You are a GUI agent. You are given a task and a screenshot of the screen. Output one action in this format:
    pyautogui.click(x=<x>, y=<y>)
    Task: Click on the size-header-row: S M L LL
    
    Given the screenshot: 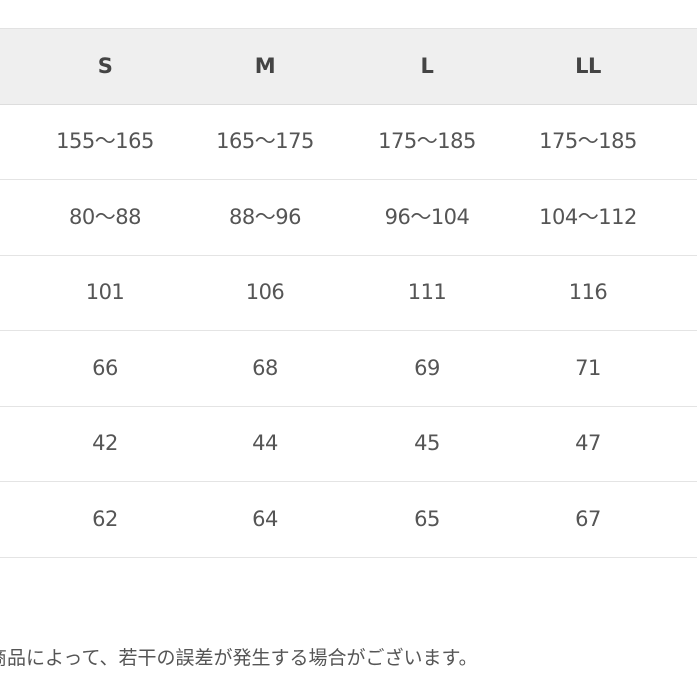 What is the action you would take?
    pyautogui.click(x=348, y=66)
    